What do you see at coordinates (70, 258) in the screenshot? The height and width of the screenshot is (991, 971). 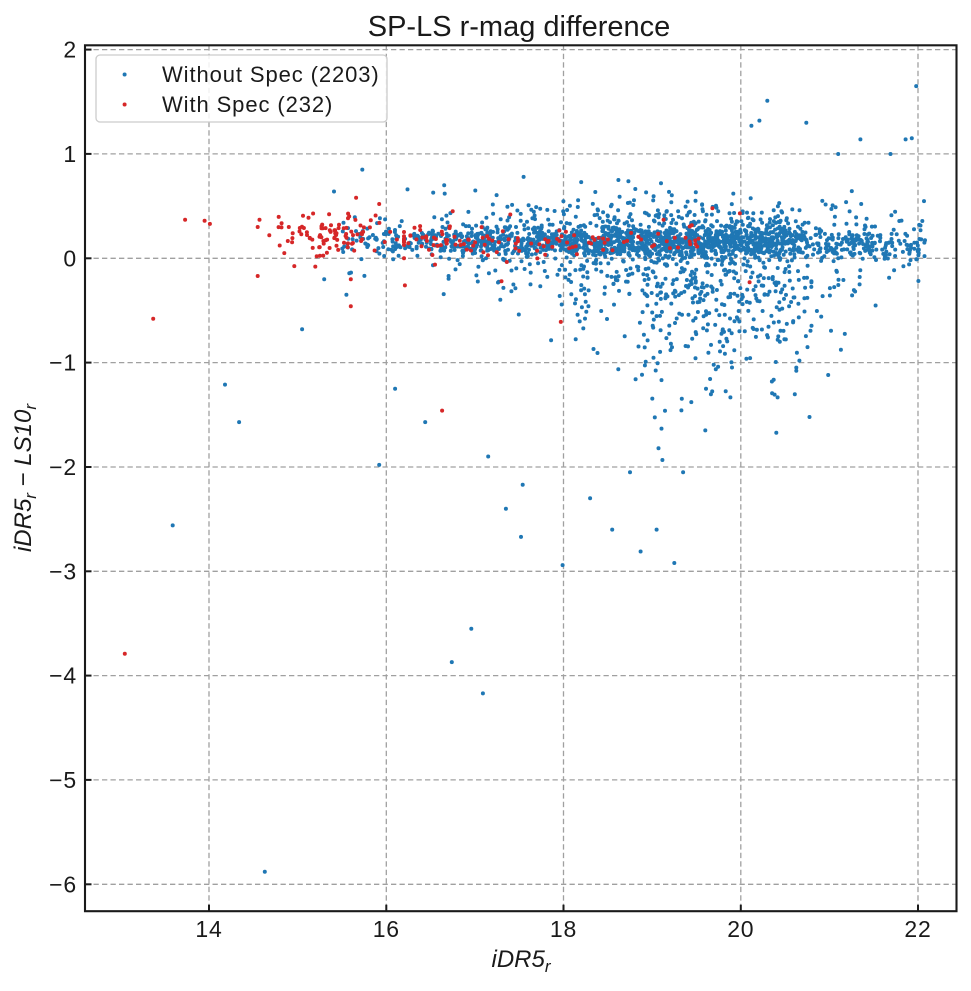 I see `svg-text: 0` at bounding box center [70, 258].